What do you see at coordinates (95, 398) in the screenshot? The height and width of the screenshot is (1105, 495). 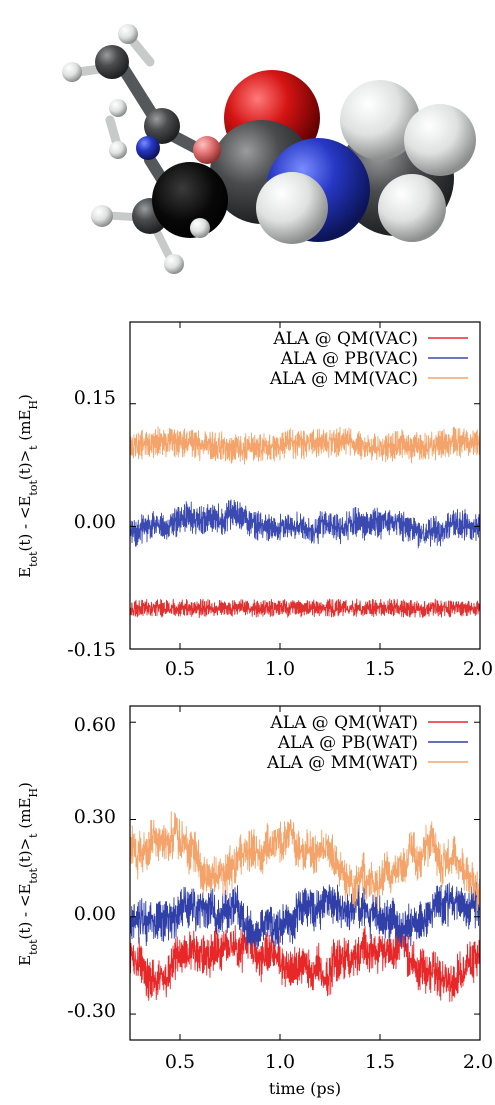 I see `y-tick-label: 0.15` at bounding box center [95, 398].